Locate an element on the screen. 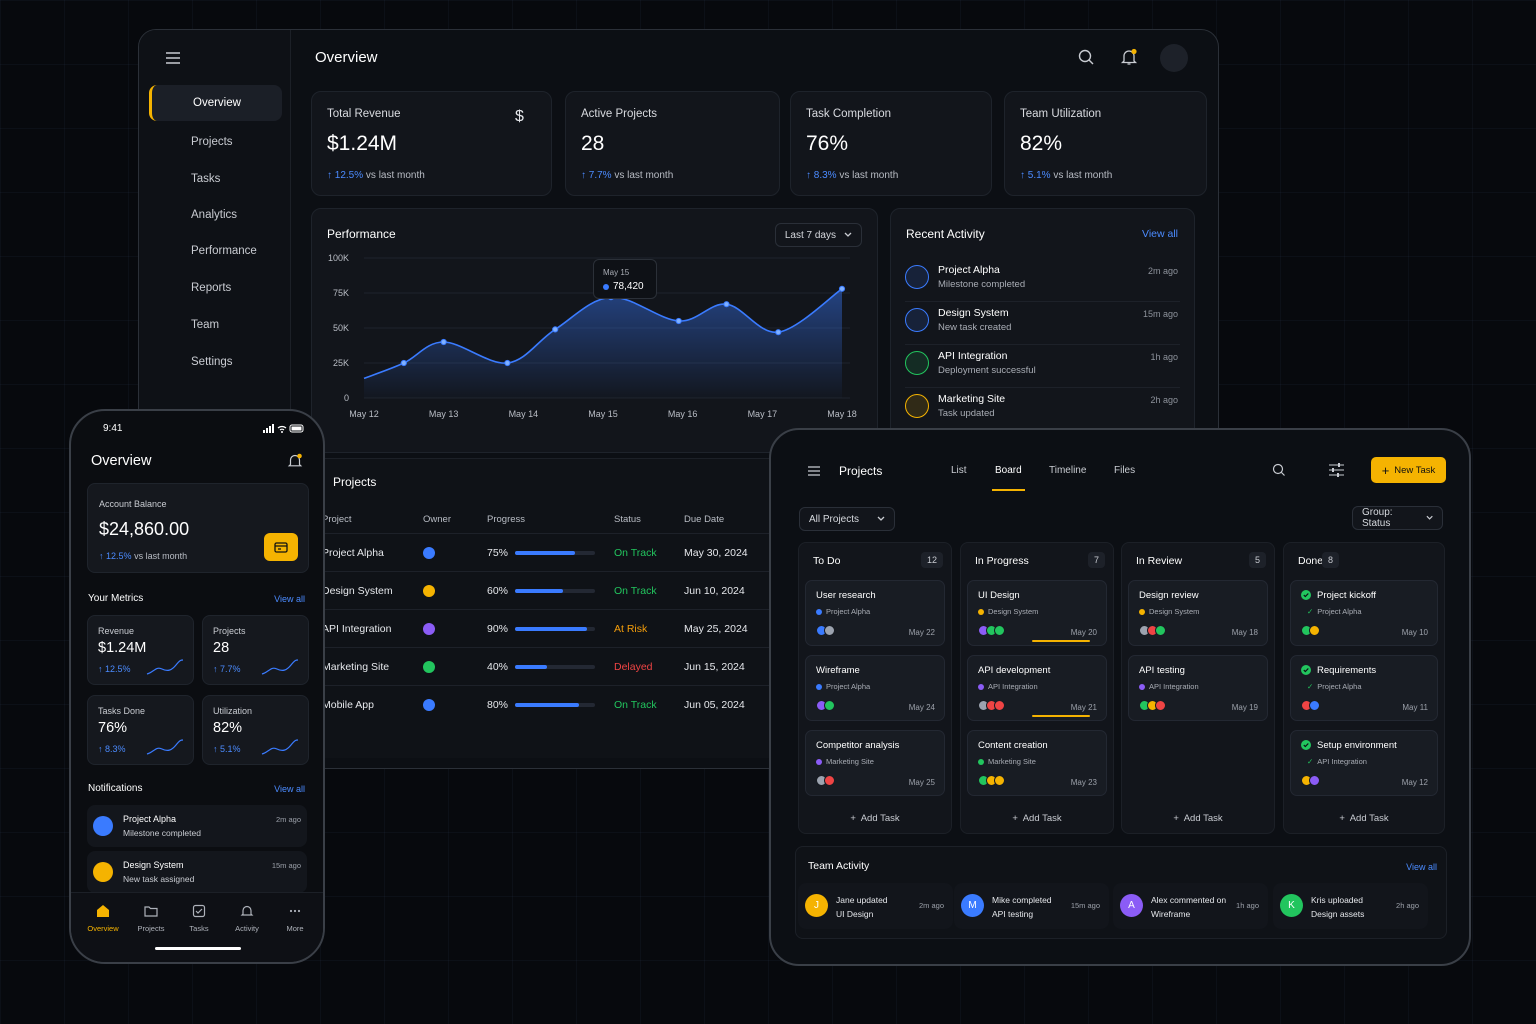 The width and height of the screenshot is (1536, 1024). task-card: API development API Integration May 21 is located at coordinates (1037, 688).